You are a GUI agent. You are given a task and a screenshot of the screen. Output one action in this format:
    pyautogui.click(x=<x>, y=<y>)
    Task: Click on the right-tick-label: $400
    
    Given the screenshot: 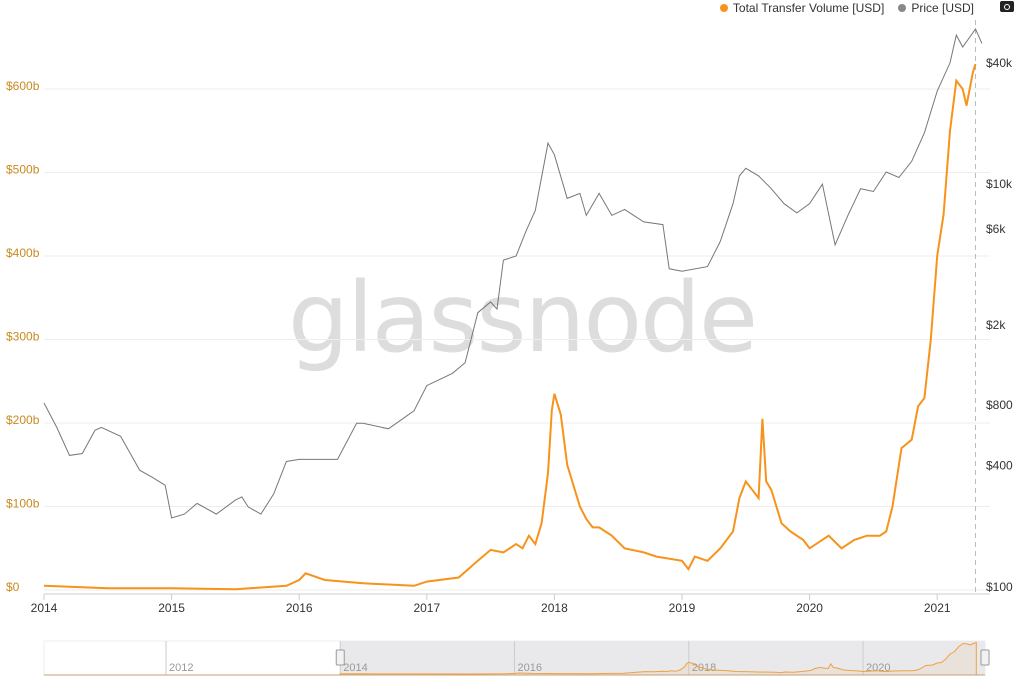 What is the action you would take?
    pyautogui.click(x=999, y=466)
    